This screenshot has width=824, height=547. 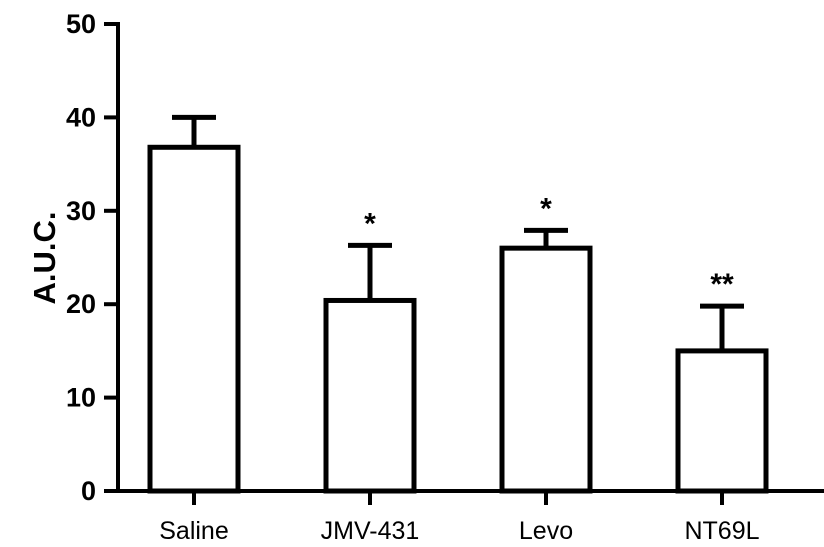 What do you see at coordinates (81, 211) in the screenshot?
I see `y-tick-label: 30` at bounding box center [81, 211].